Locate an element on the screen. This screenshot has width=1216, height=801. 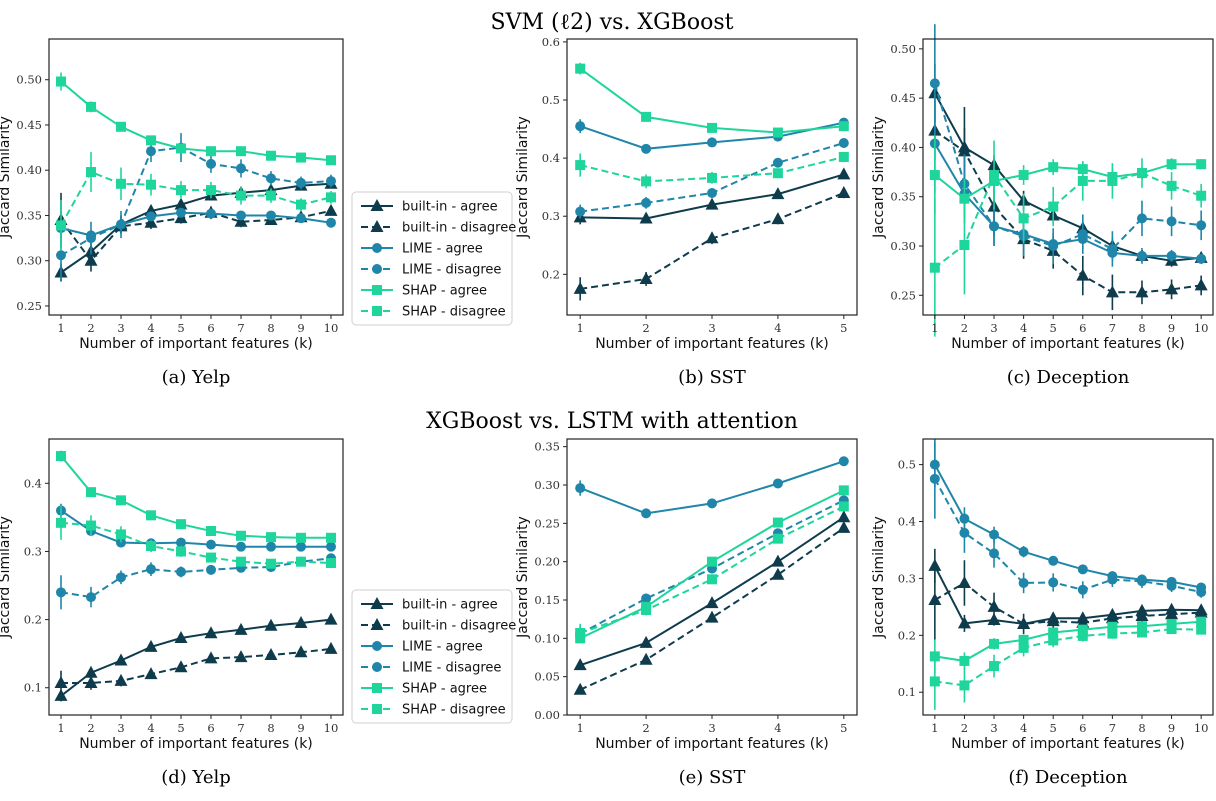
series-SHAP-disagree is located at coordinates (1068, 238).